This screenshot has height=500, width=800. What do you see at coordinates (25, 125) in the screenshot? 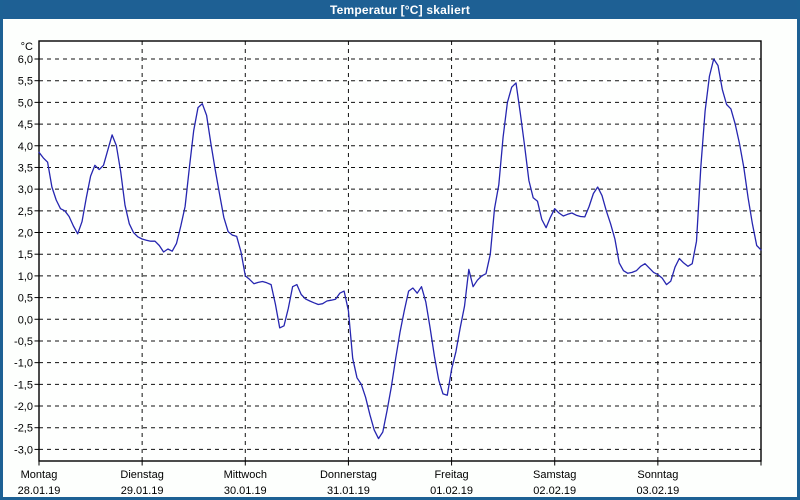
I see `y-tick-label: 4,5` at bounding box center [25, 125].